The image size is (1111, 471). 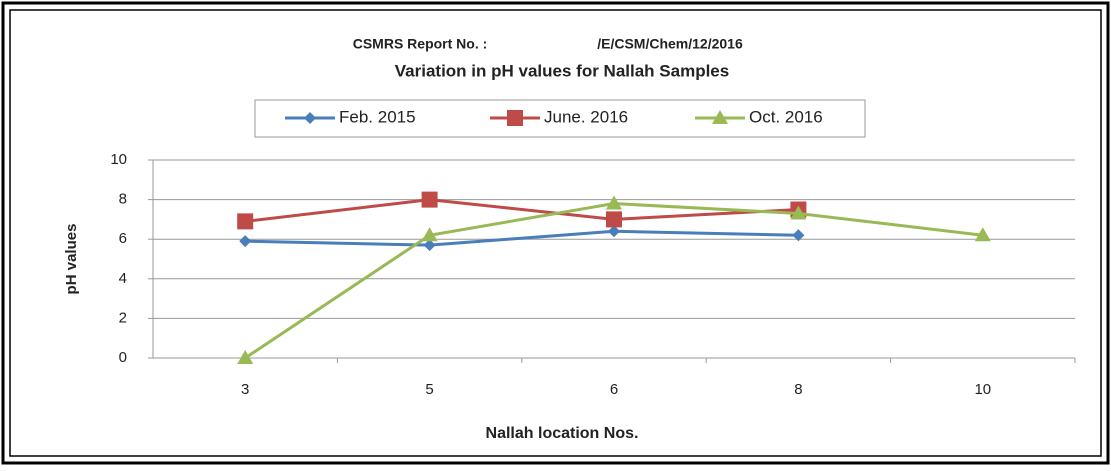 I want to click on legend-box, so click(x=560, y=118).